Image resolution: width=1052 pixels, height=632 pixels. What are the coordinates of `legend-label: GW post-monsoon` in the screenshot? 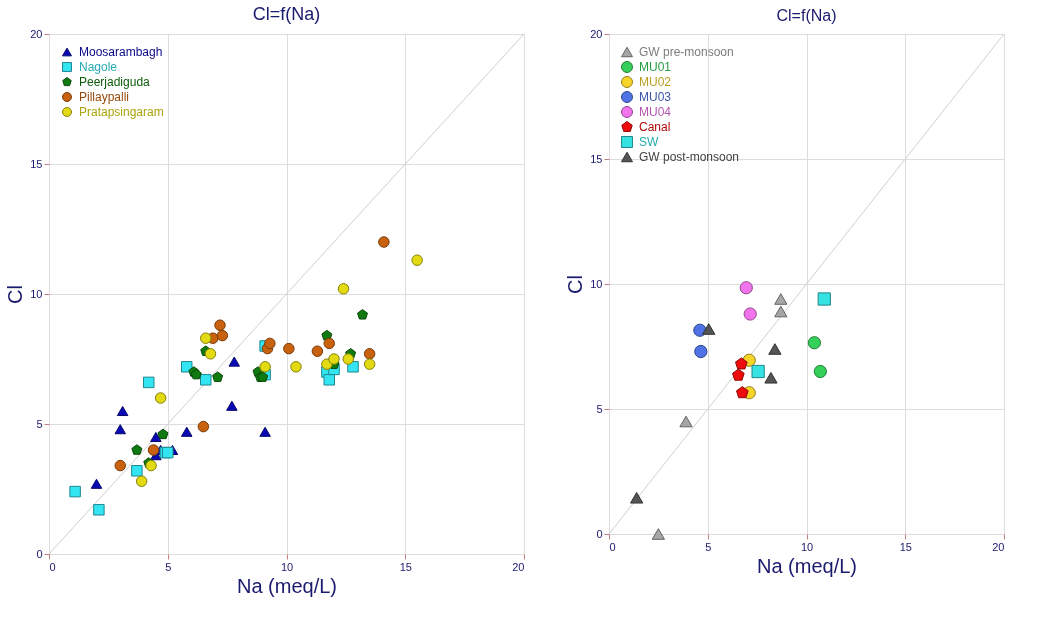 It's located at (689, 157).